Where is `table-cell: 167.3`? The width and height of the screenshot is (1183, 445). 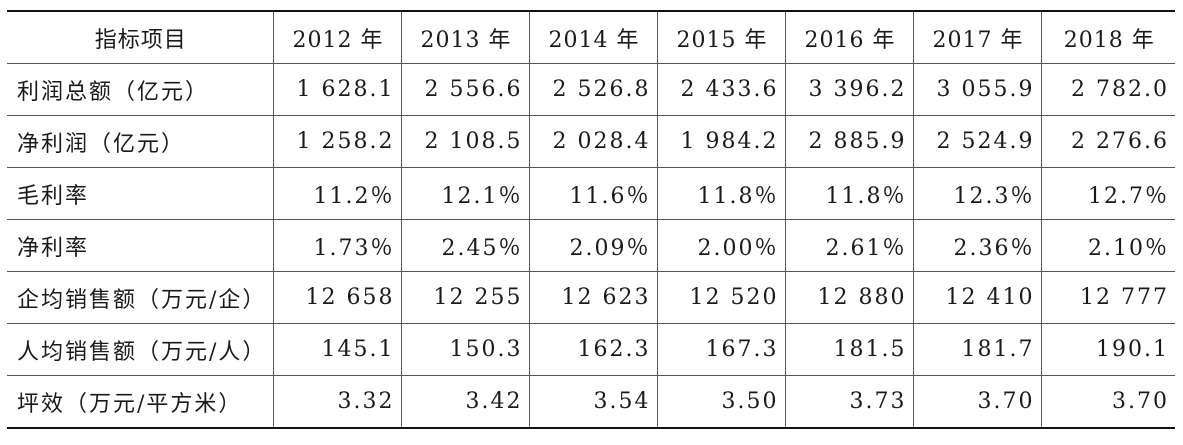
table-cell: 167.3 is located at coordinates (721, 349).